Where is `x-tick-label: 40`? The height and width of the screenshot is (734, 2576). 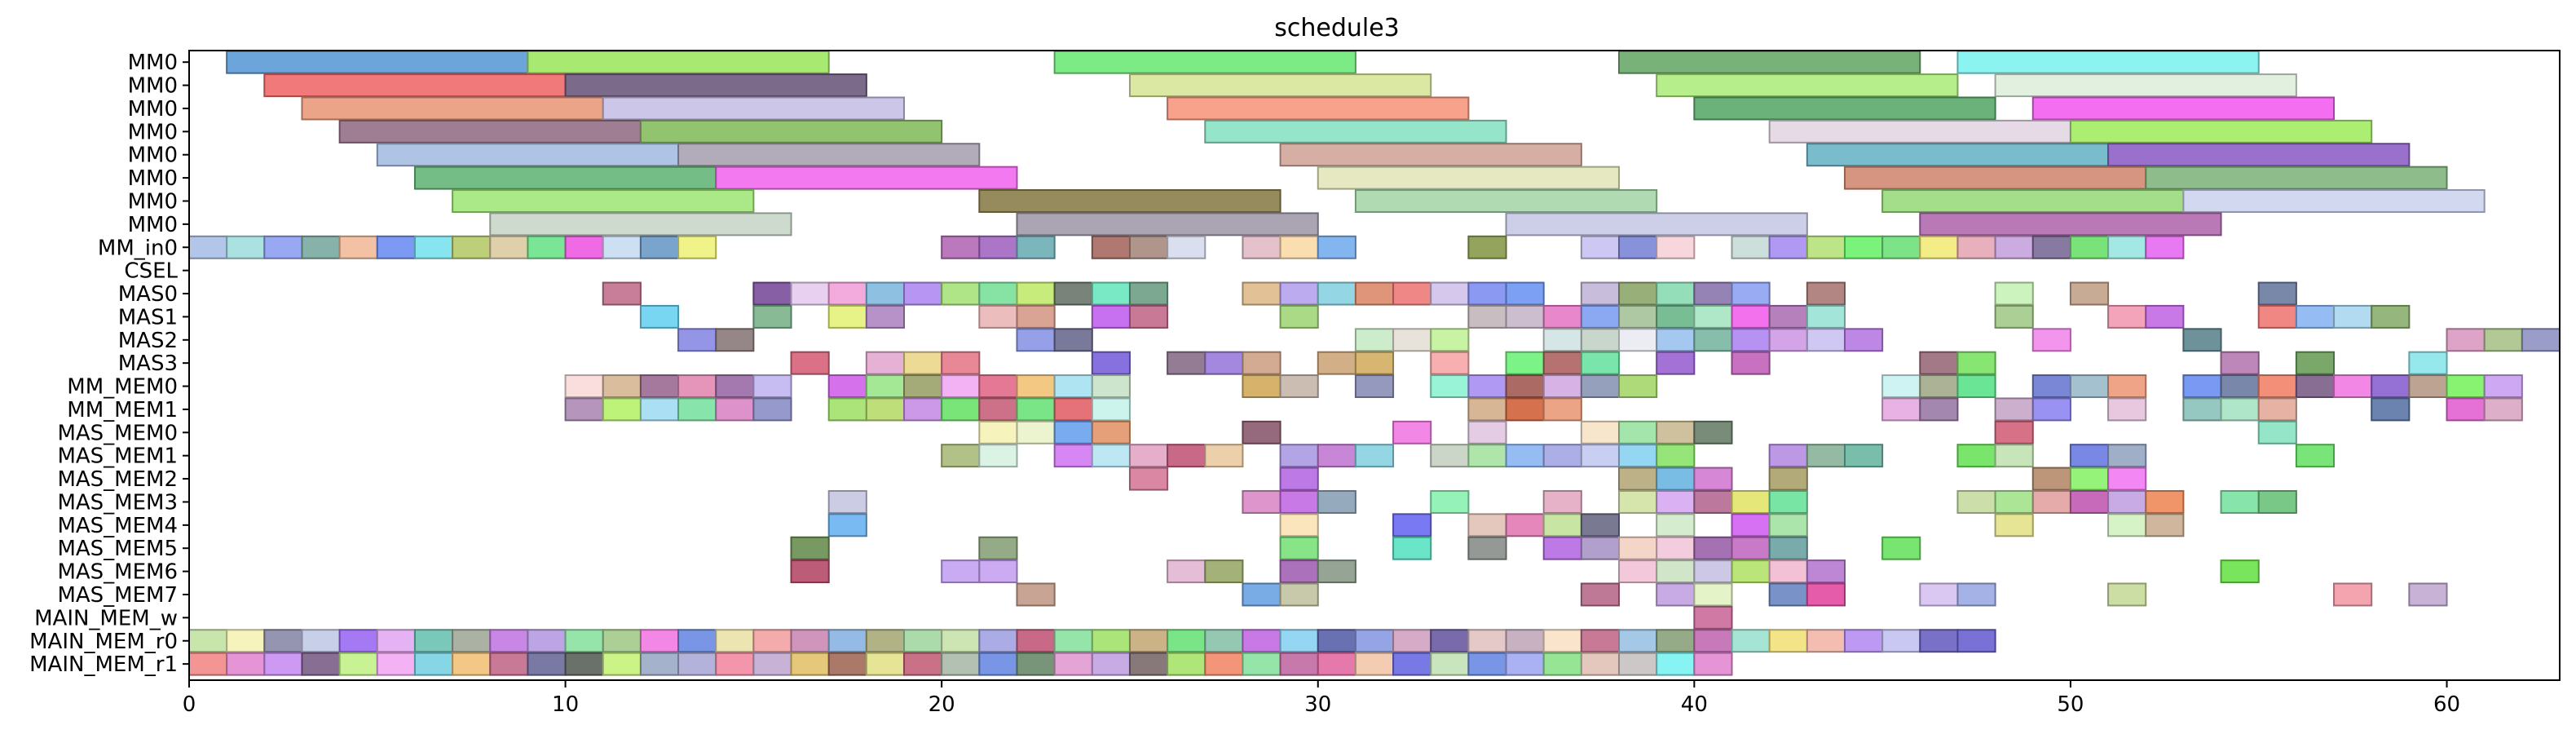 x-tick-label: 40 is located at coordinates (1694, 704).